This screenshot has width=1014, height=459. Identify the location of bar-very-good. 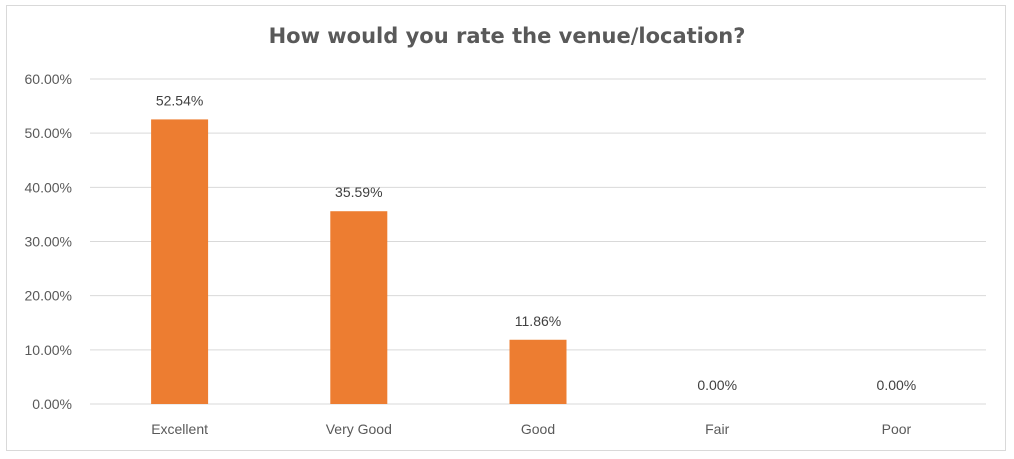
(359, 307).